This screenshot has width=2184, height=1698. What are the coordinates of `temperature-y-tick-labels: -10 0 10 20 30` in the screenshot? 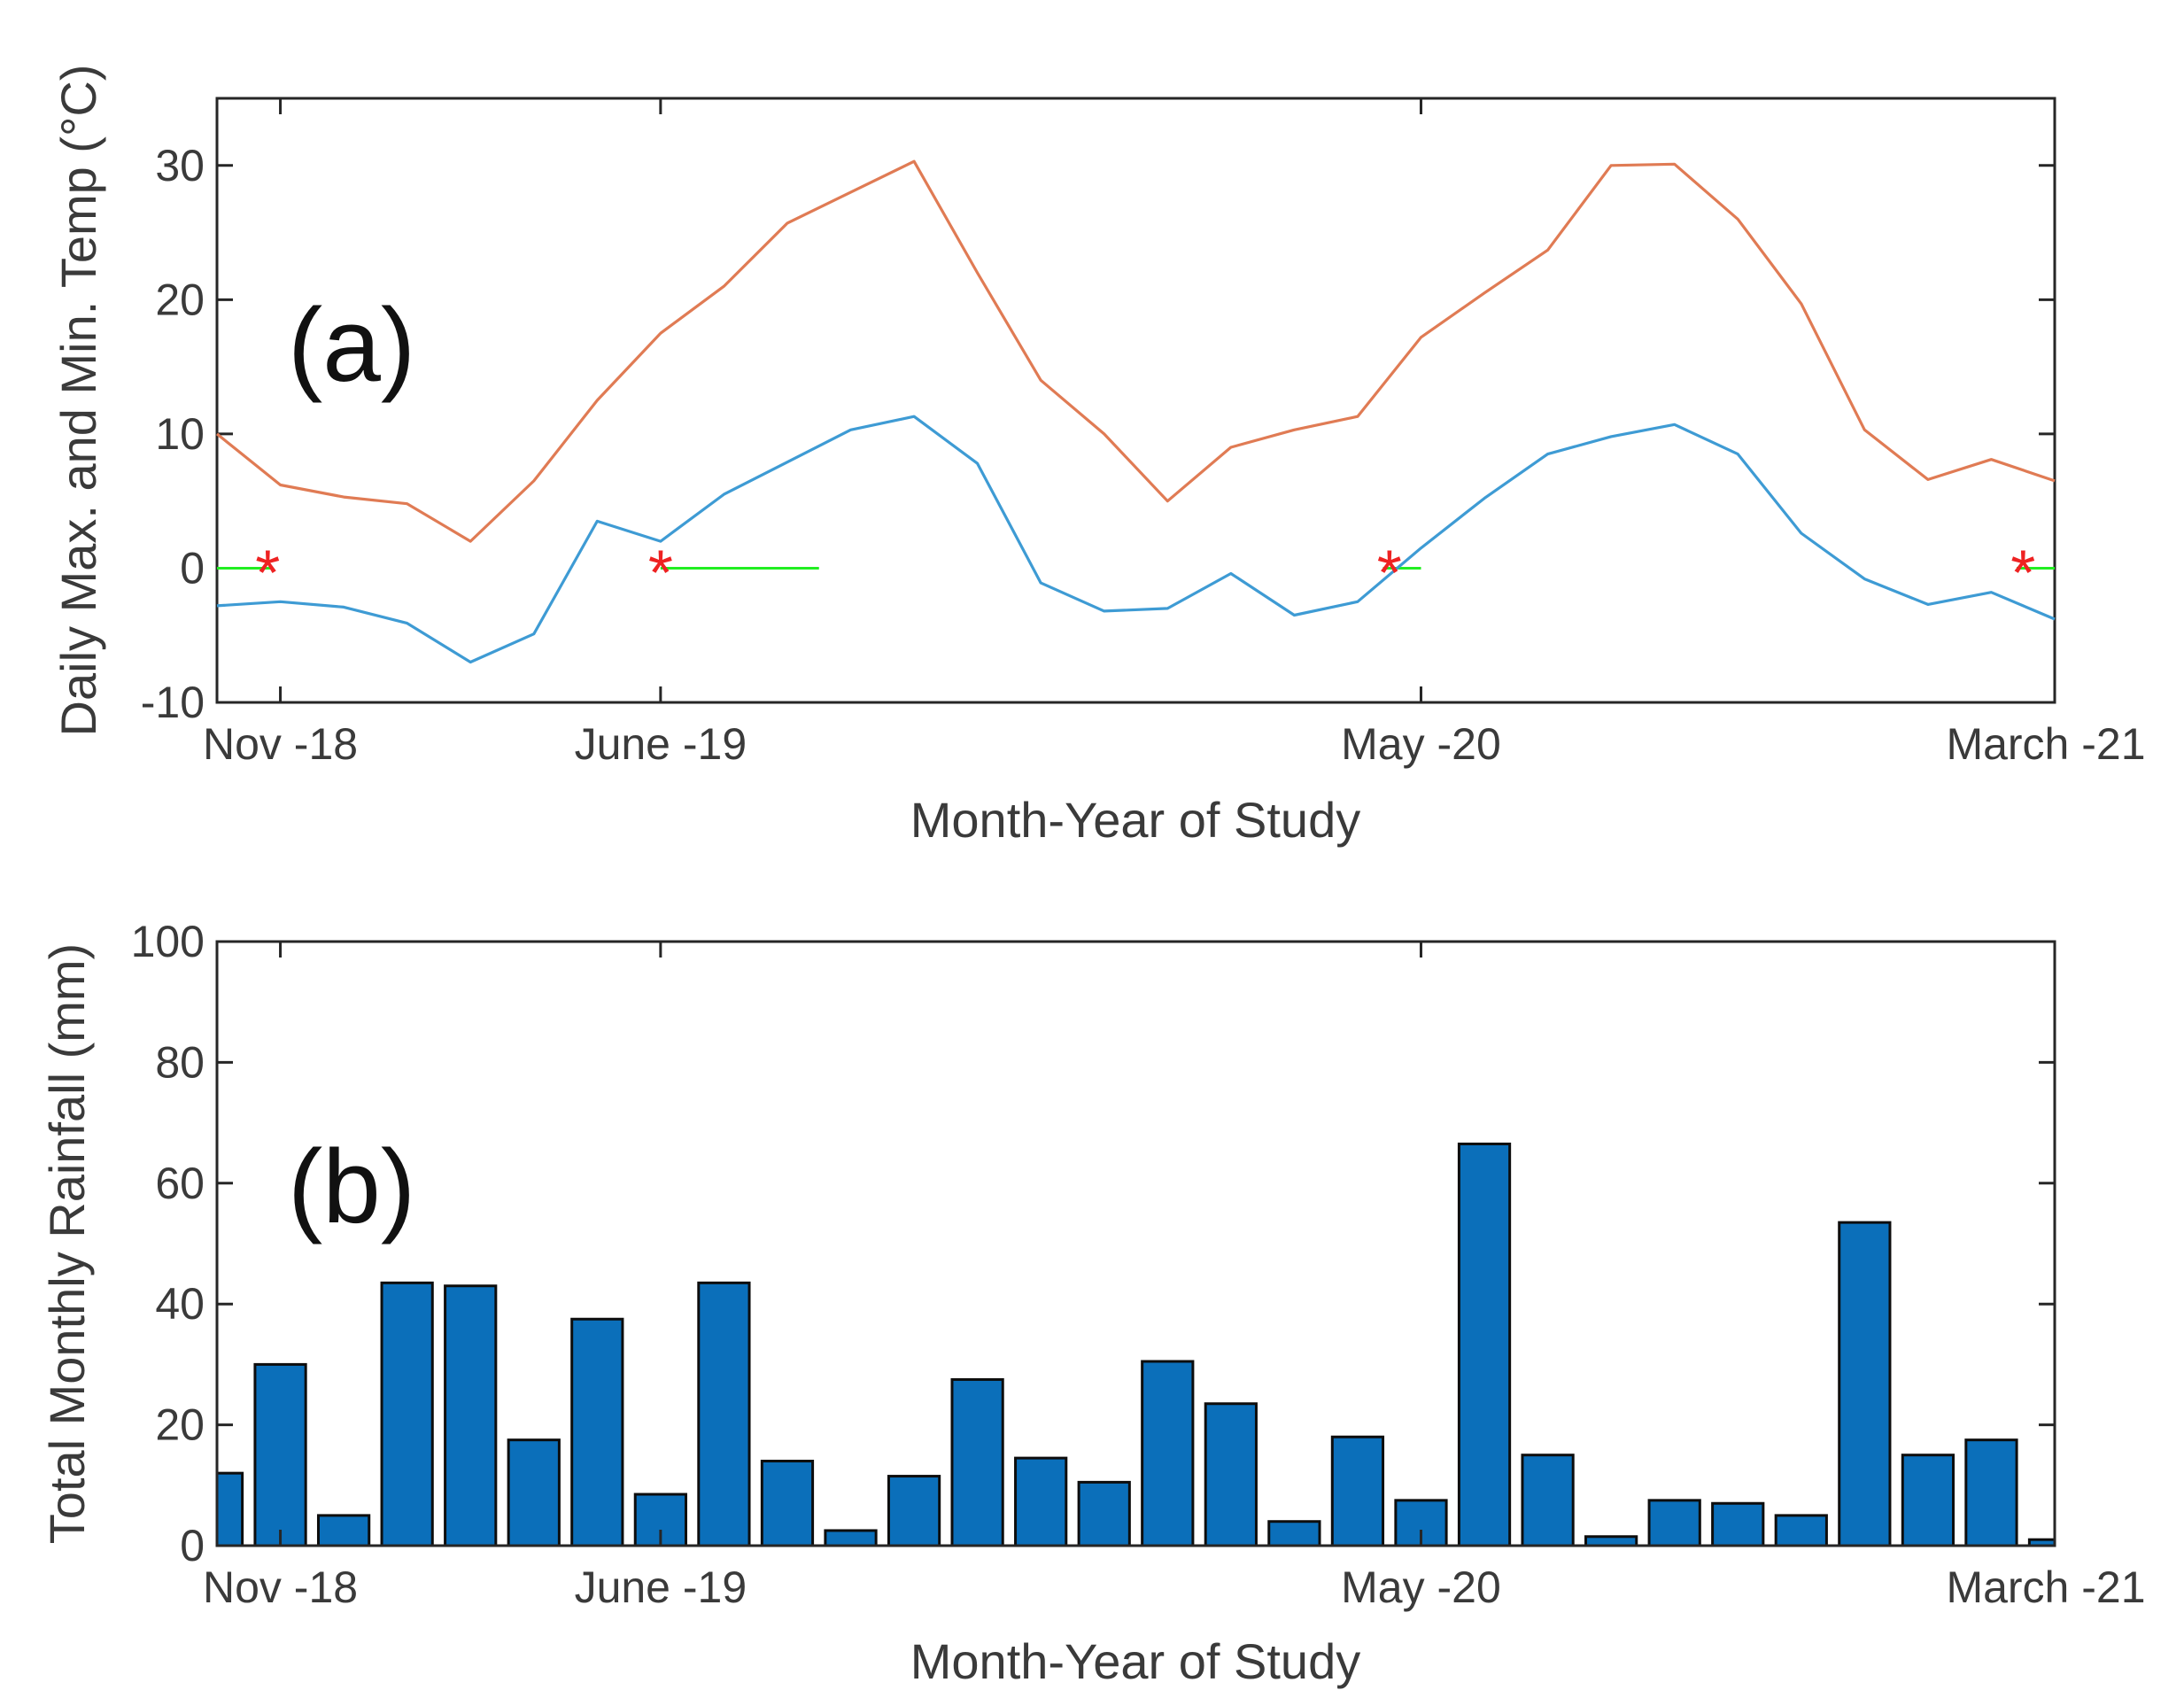 It's located at (173, 434).